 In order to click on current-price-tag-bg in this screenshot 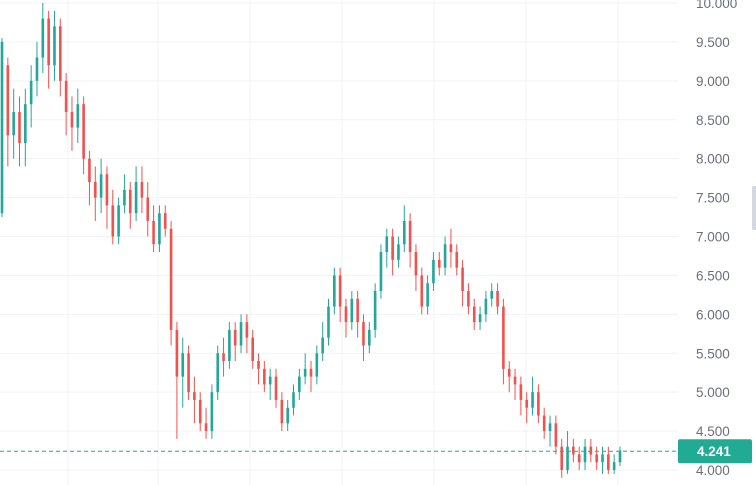, I will do `click(715, 451)`.